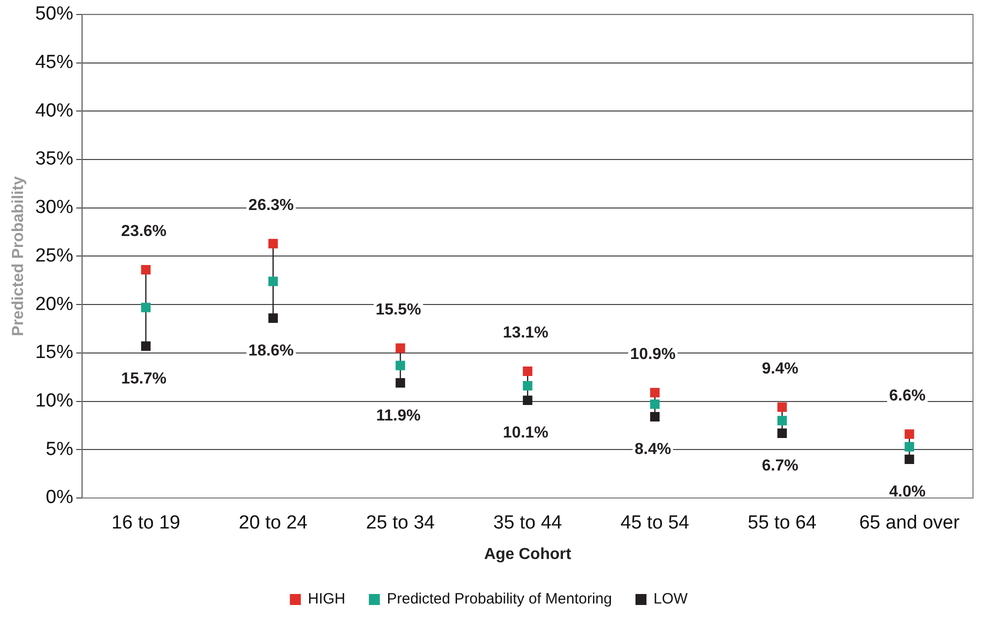 The width and height of the screenshot is (985, 621). I want to click on x-tick-label: 25 to 34, so click(401, 523).